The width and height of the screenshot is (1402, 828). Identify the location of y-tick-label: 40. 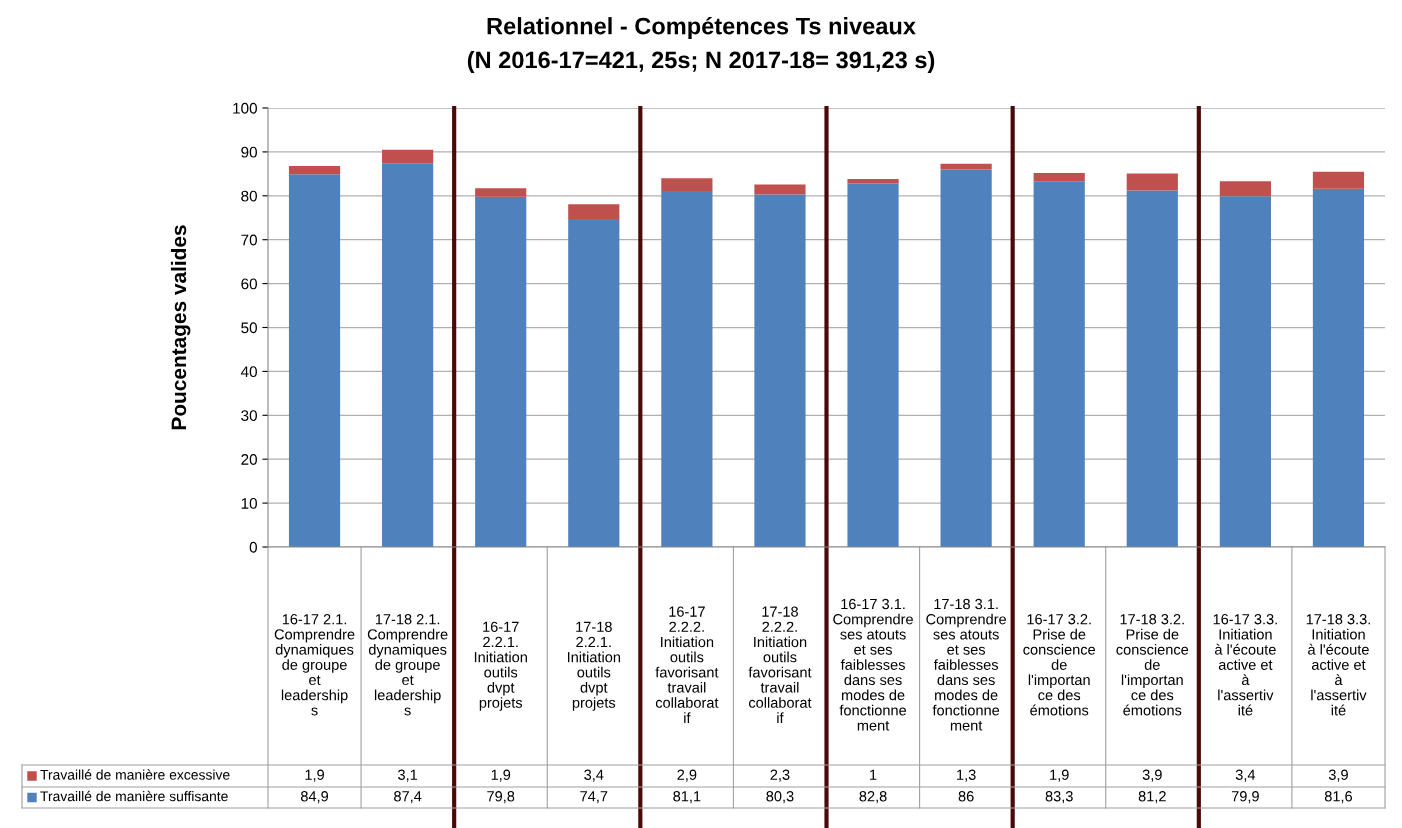
(248, 372).